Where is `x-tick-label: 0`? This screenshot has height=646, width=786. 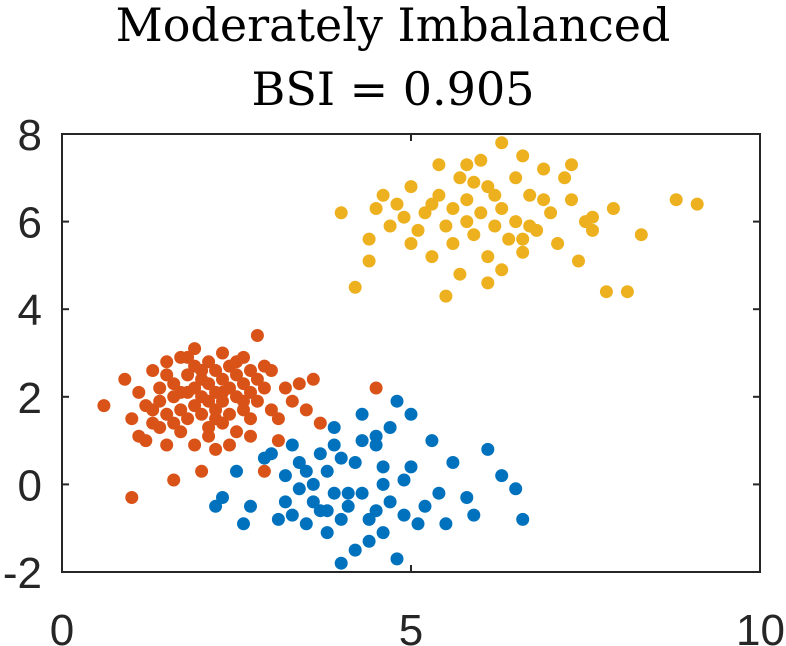 x-tick-label: 0 is located at coordinates (62, 626).